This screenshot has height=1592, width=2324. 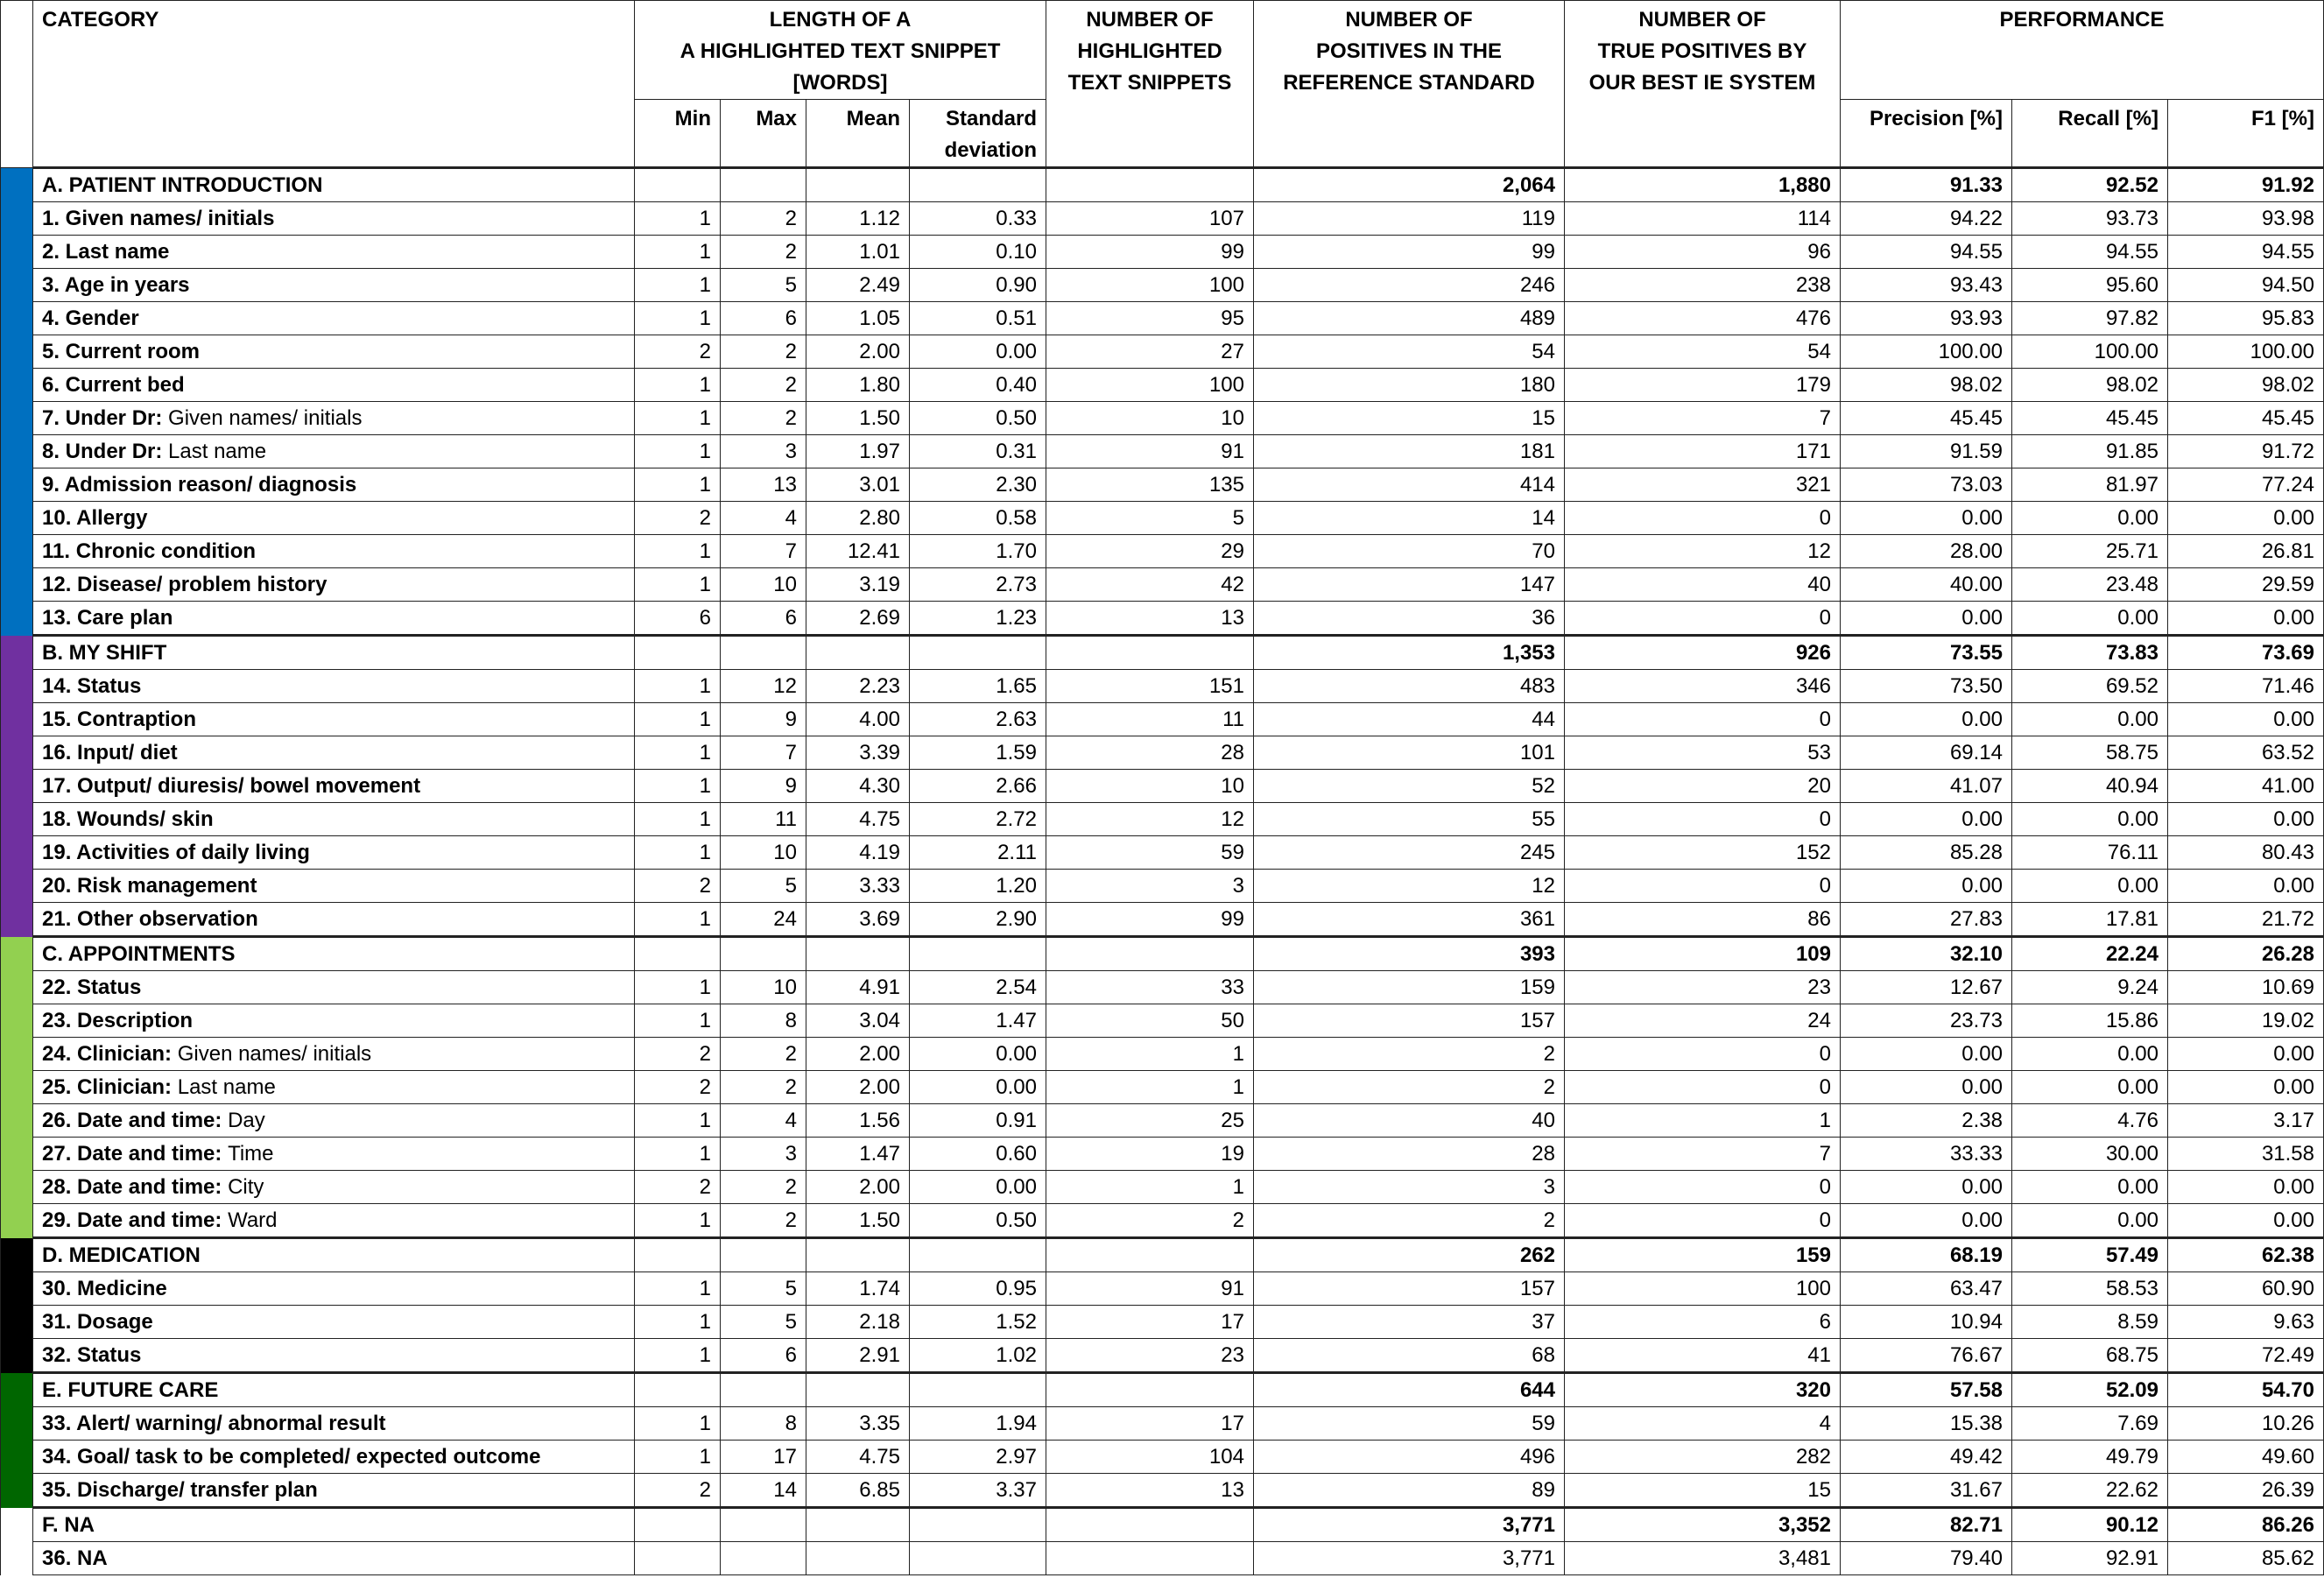 I want to click on cell-mean: 3.69, so click(x=858, y=919).